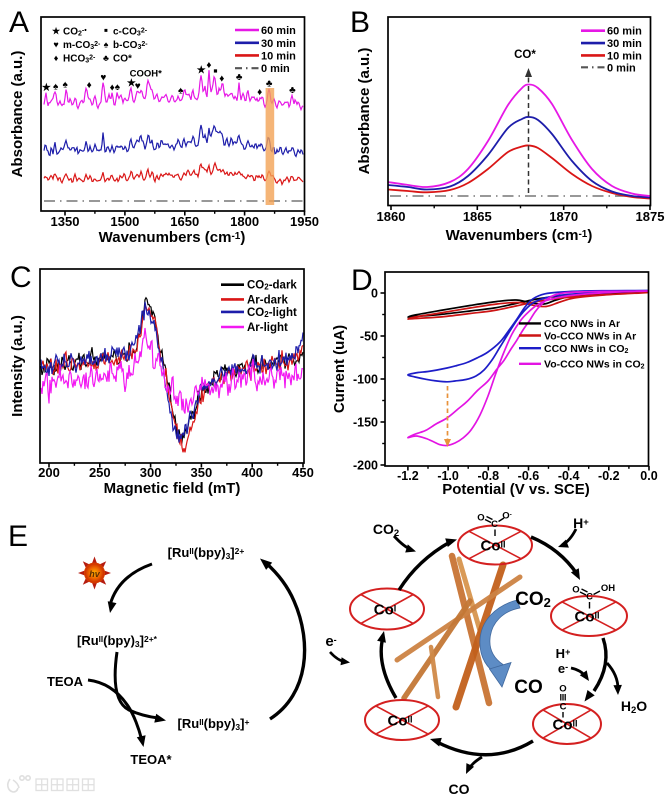 This screenshot has width=669, height=804. Describe the element at coordinates (244, 221) in the screenshot. I see `svg-text: 1800` at that location.